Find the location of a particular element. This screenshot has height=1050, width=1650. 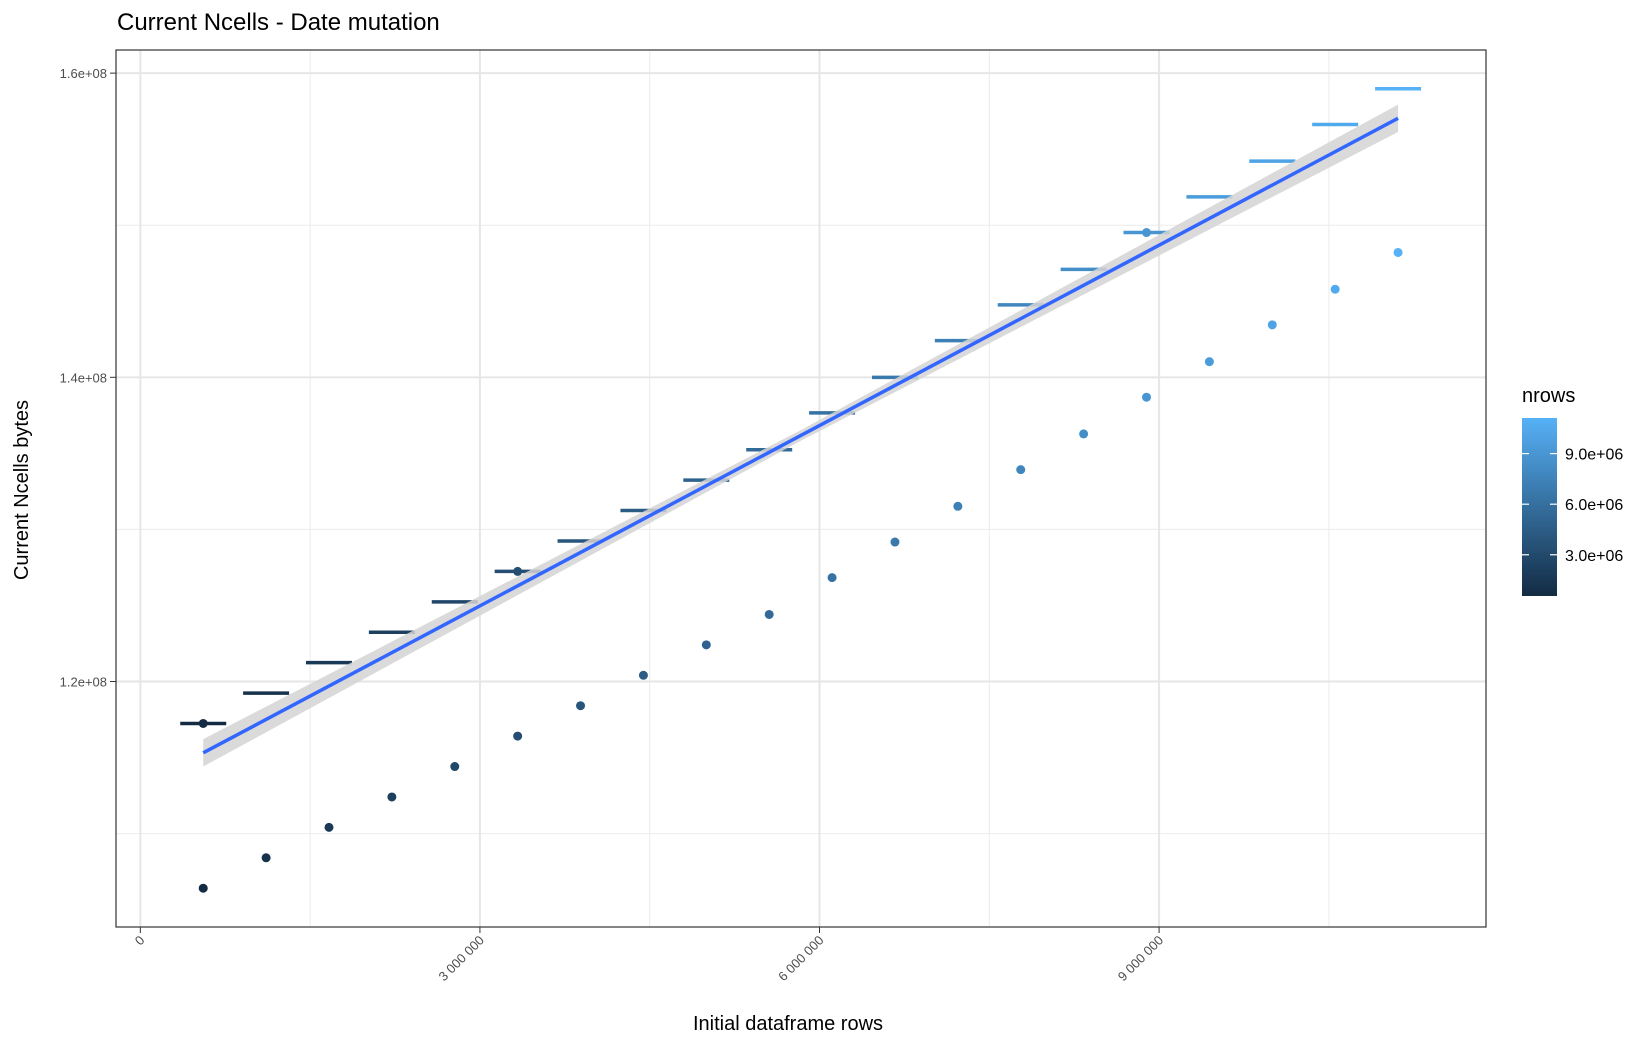

legend-tick-label: 3.0e+06 is located at coordinates (1594, 556).